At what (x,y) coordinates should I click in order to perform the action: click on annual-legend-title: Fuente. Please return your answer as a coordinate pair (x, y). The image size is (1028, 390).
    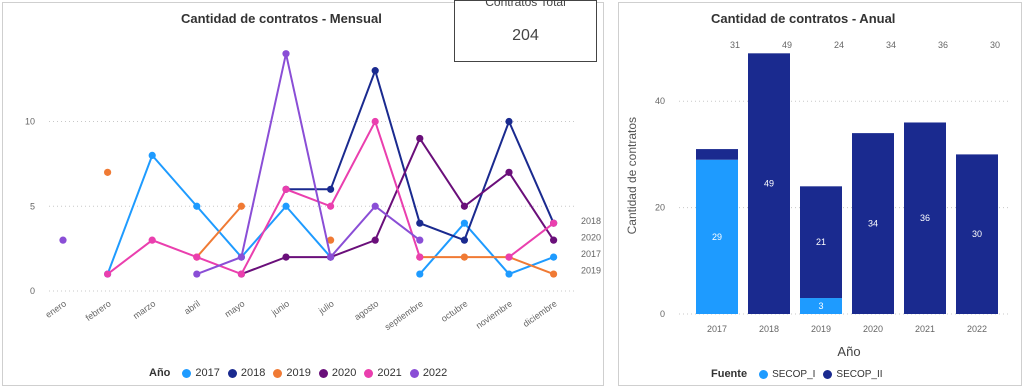
    Looking at the image, I should click on (729, 374).